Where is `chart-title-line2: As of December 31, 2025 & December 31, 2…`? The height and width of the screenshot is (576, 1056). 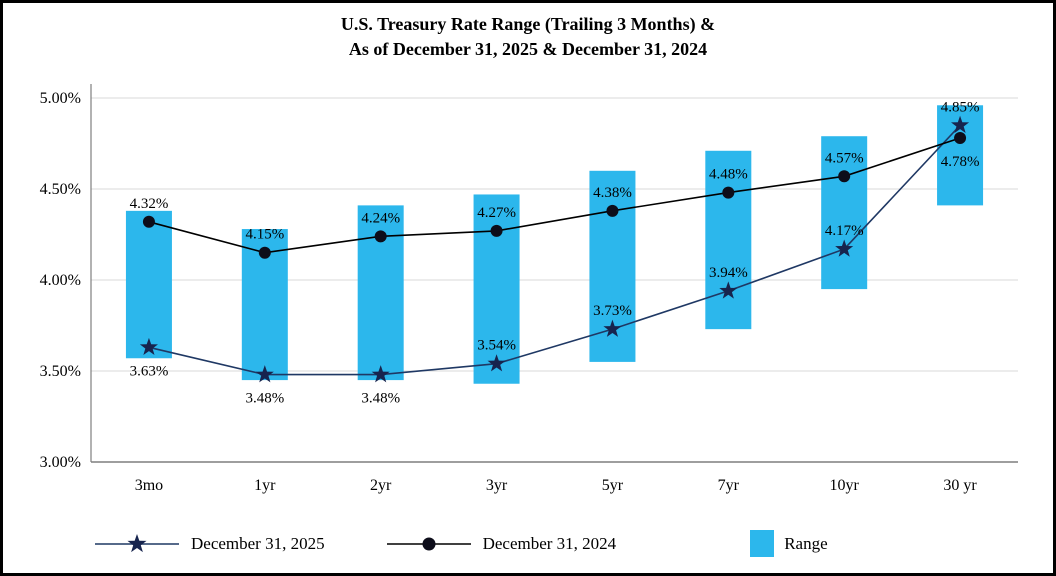 chart-title-line2: As of December 31, 2025 & December 31, 2… is located at coordinates (528, 49).